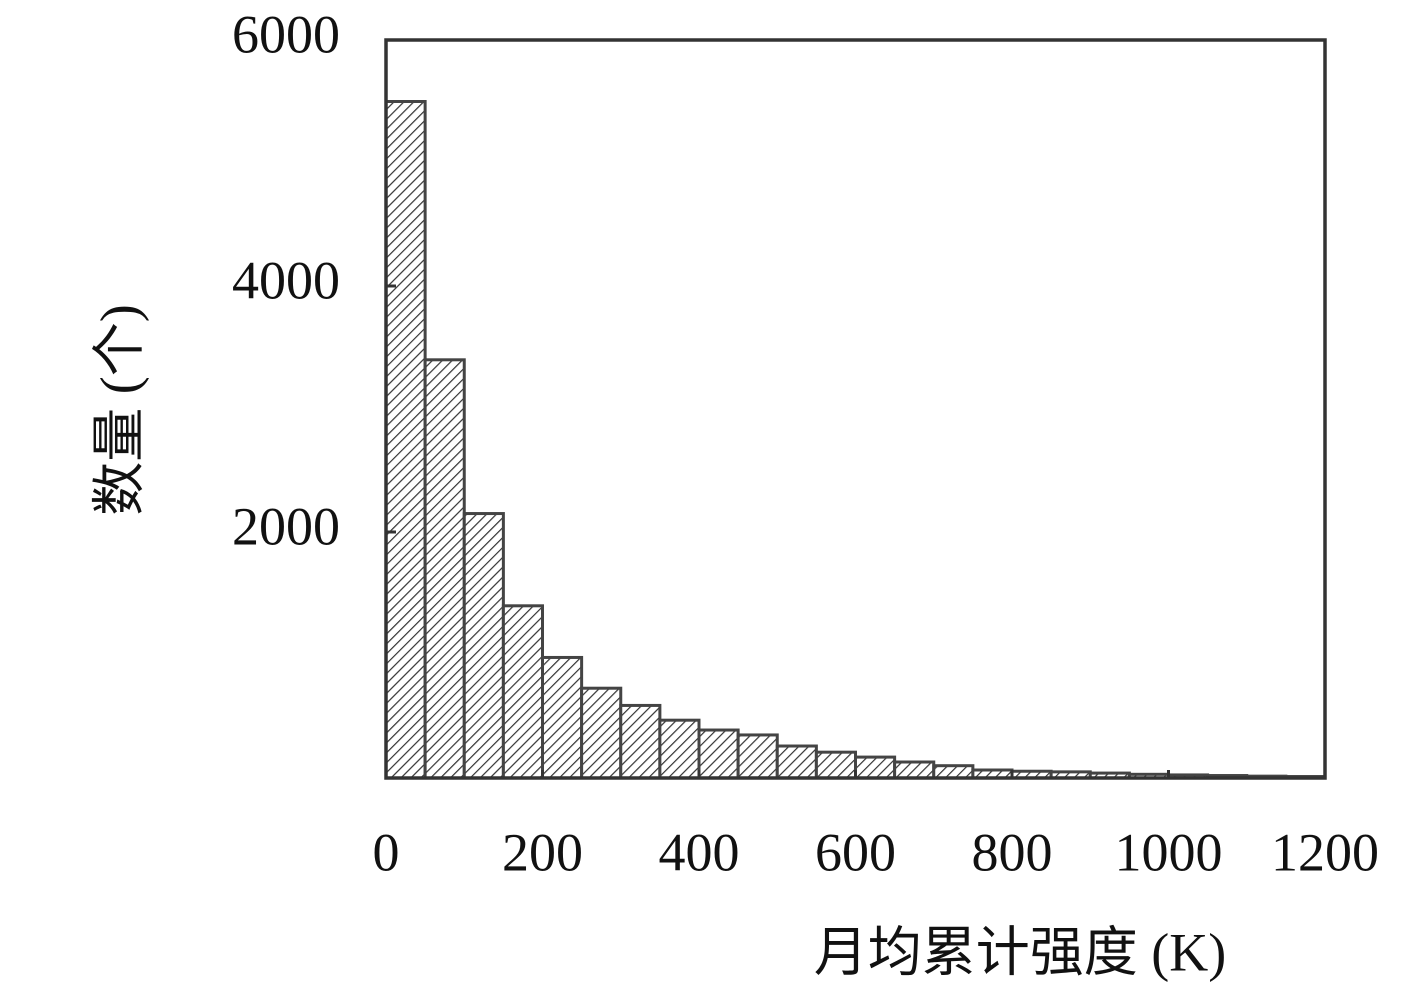 The width and height of the screenshot is (1417, 1006). What do you see at coordinates (1325, 852) in the screenshot?
I see `x-tick-label: 1200` at bounding box center [1325, 852].